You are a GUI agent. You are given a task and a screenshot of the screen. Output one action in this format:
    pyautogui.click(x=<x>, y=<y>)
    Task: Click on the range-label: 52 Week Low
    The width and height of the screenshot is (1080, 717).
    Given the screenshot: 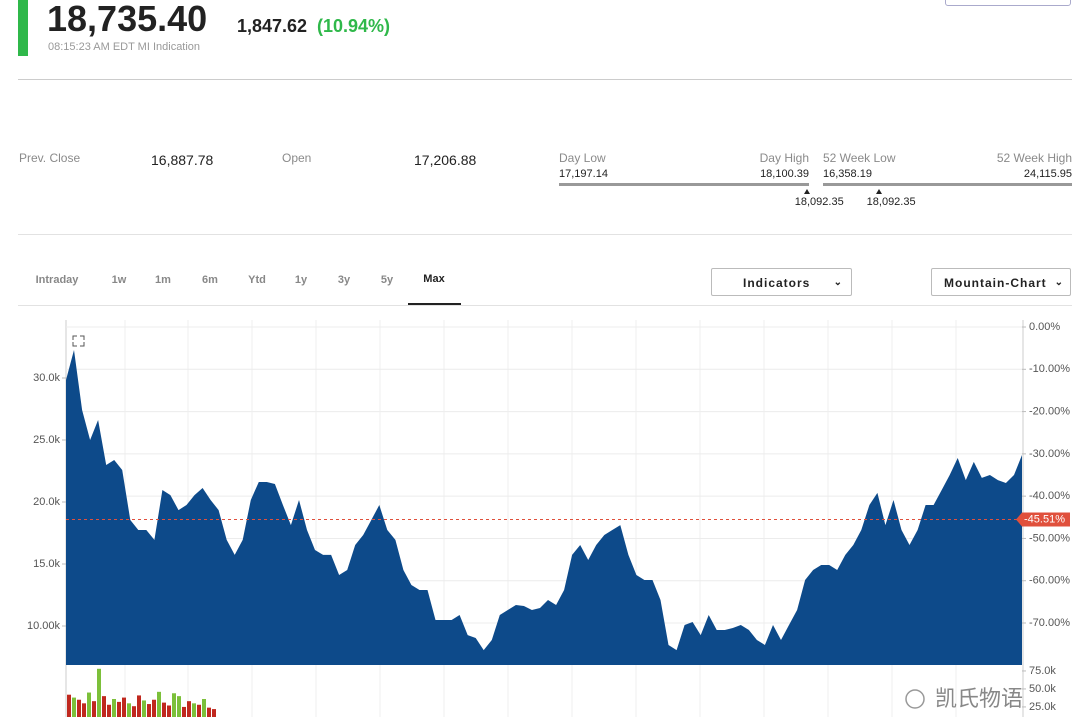 What is the action you would take?
    pyautogui.click(x=859, y=158)
    